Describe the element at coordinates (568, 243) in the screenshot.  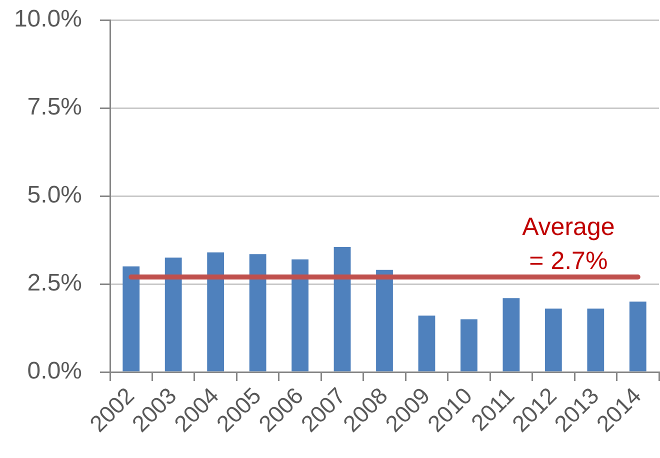
I see `ref-line-label: Average = 2.7%` at that location.